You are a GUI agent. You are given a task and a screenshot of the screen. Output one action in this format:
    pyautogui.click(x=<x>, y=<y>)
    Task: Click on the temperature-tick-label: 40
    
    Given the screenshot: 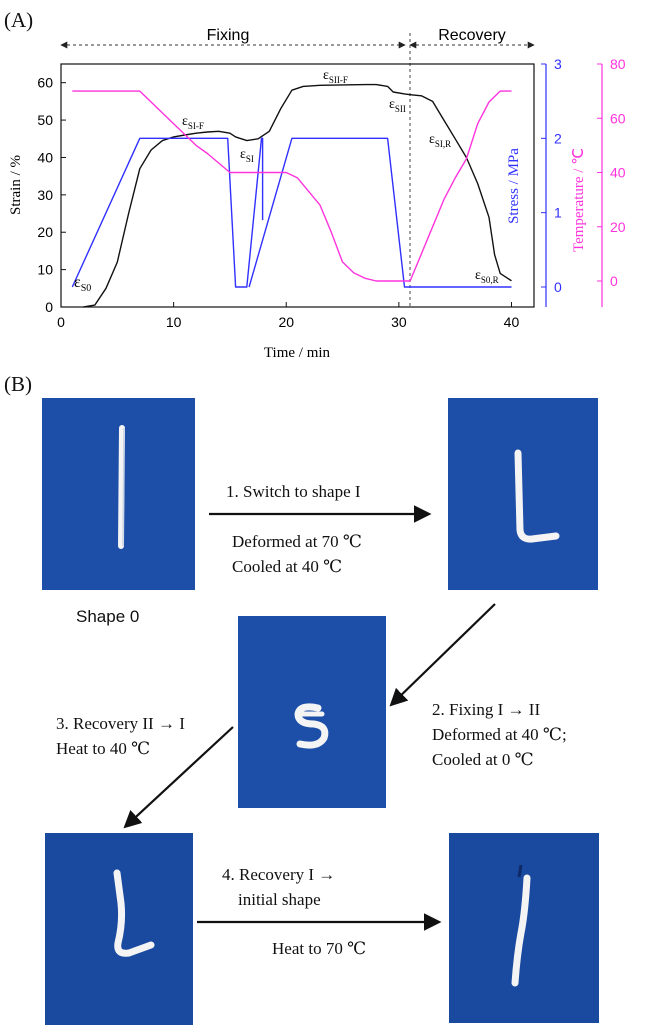 What is the action you would take?
    pyautogui.click(x=618, y=173)
    